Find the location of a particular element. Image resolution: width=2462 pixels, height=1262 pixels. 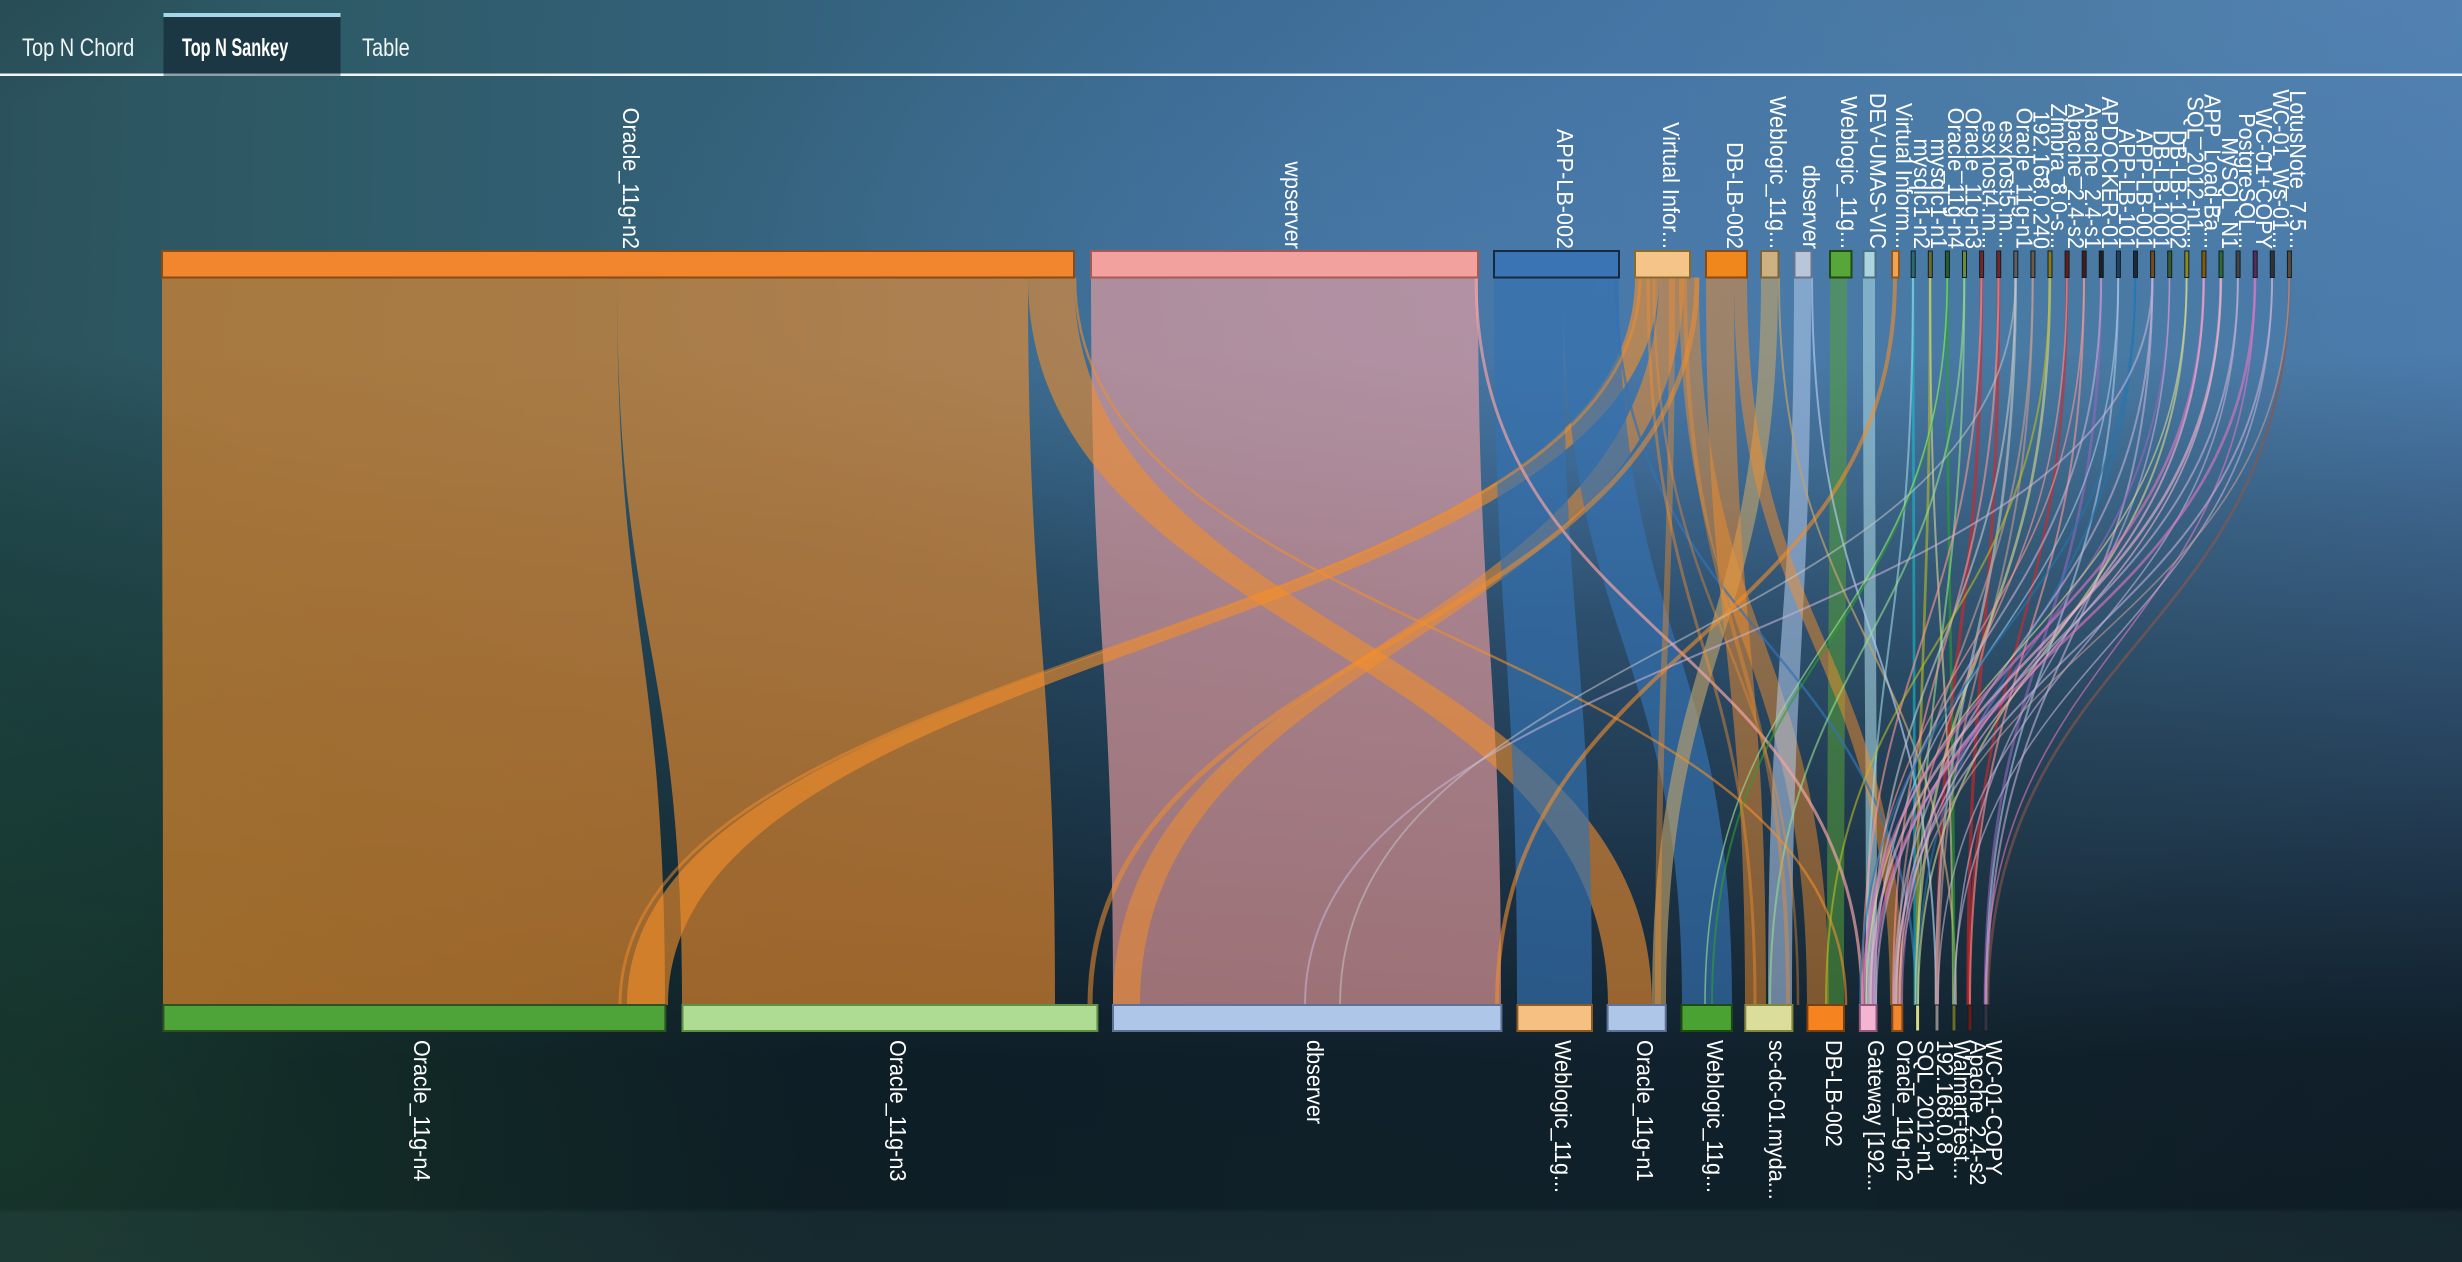

svg-text: APP-LB-002 is located at coordinates (1565, 189).